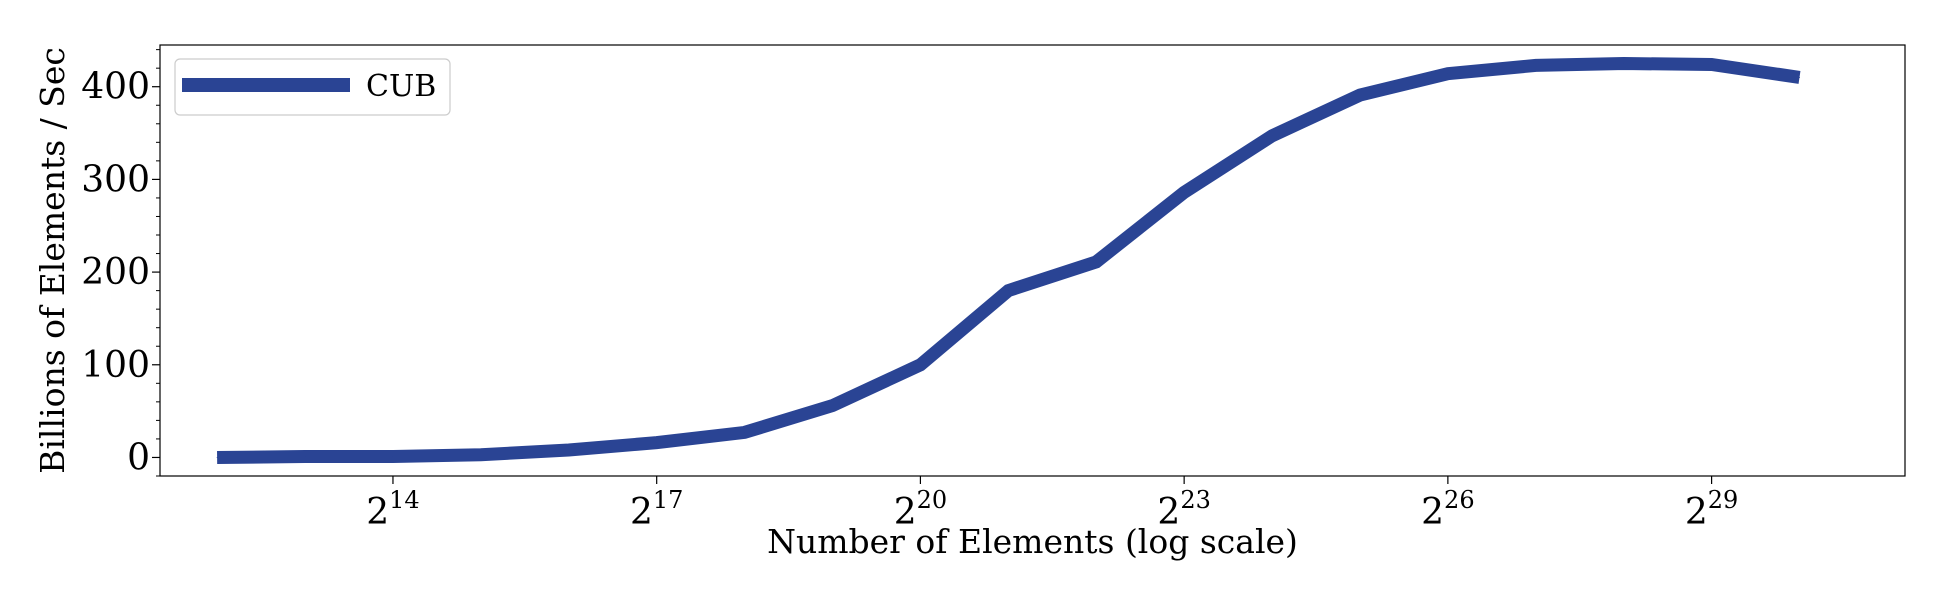  What do you see at coordinates (656, 509) in the screenshot?
I see `x-tick-label: 217` at bounding box center [656, 509].